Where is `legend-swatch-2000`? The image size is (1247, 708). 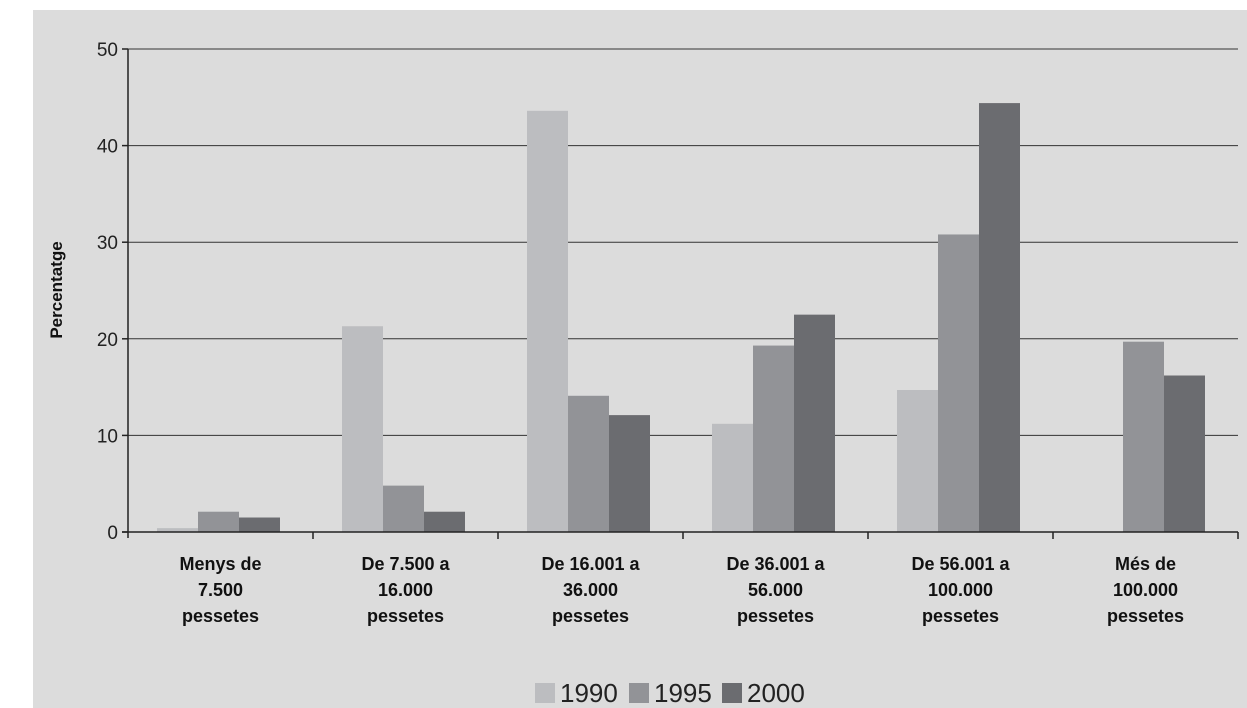 legend-swatch-2000 is located at coordinates (732, 693).